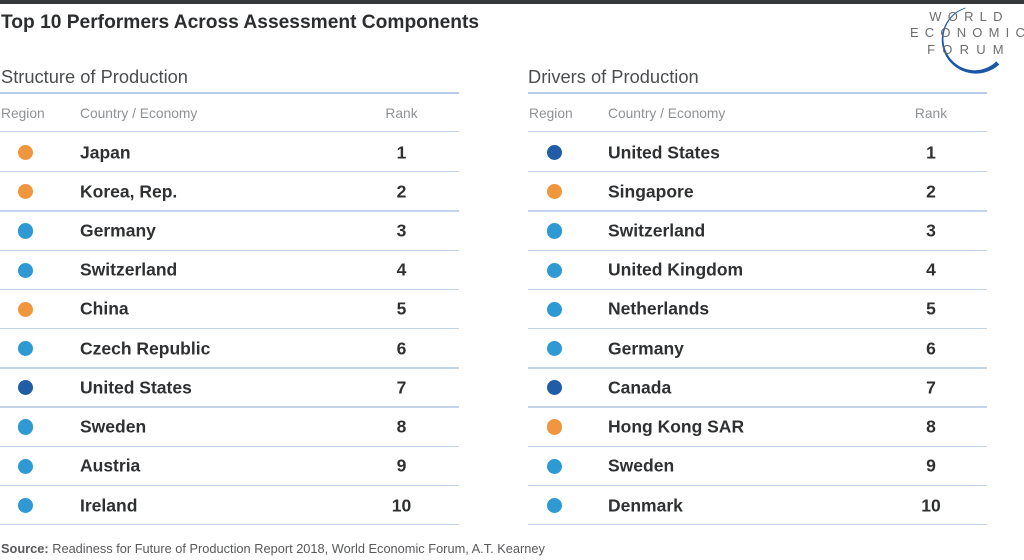  Describe the element at coordinates (967, 32) in the screenshot. I see `svg-text: ECONOMIC` at that location.